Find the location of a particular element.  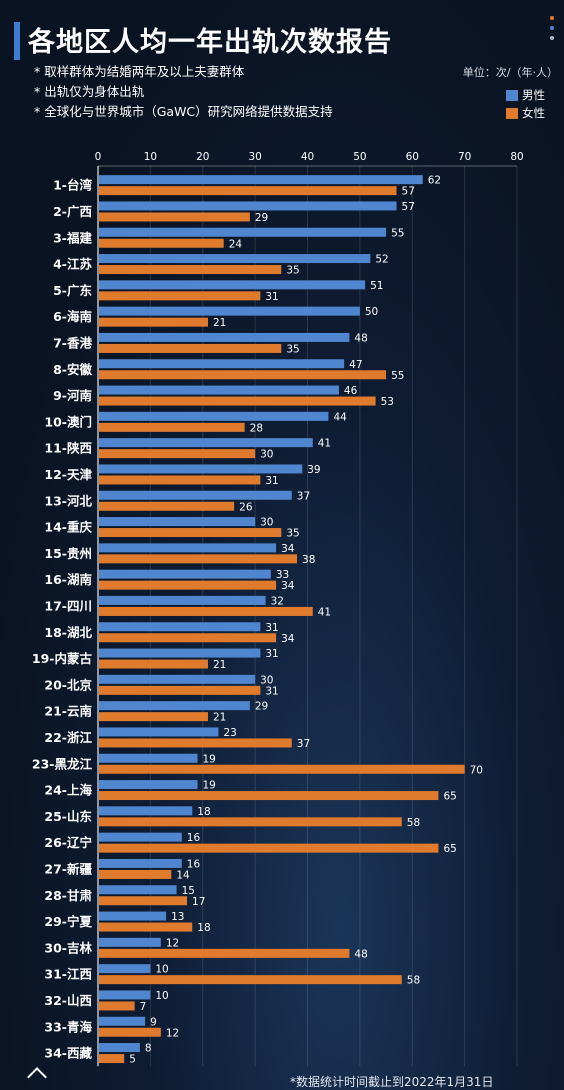

data-label-female: 58 is located at coordinates (413, 823).